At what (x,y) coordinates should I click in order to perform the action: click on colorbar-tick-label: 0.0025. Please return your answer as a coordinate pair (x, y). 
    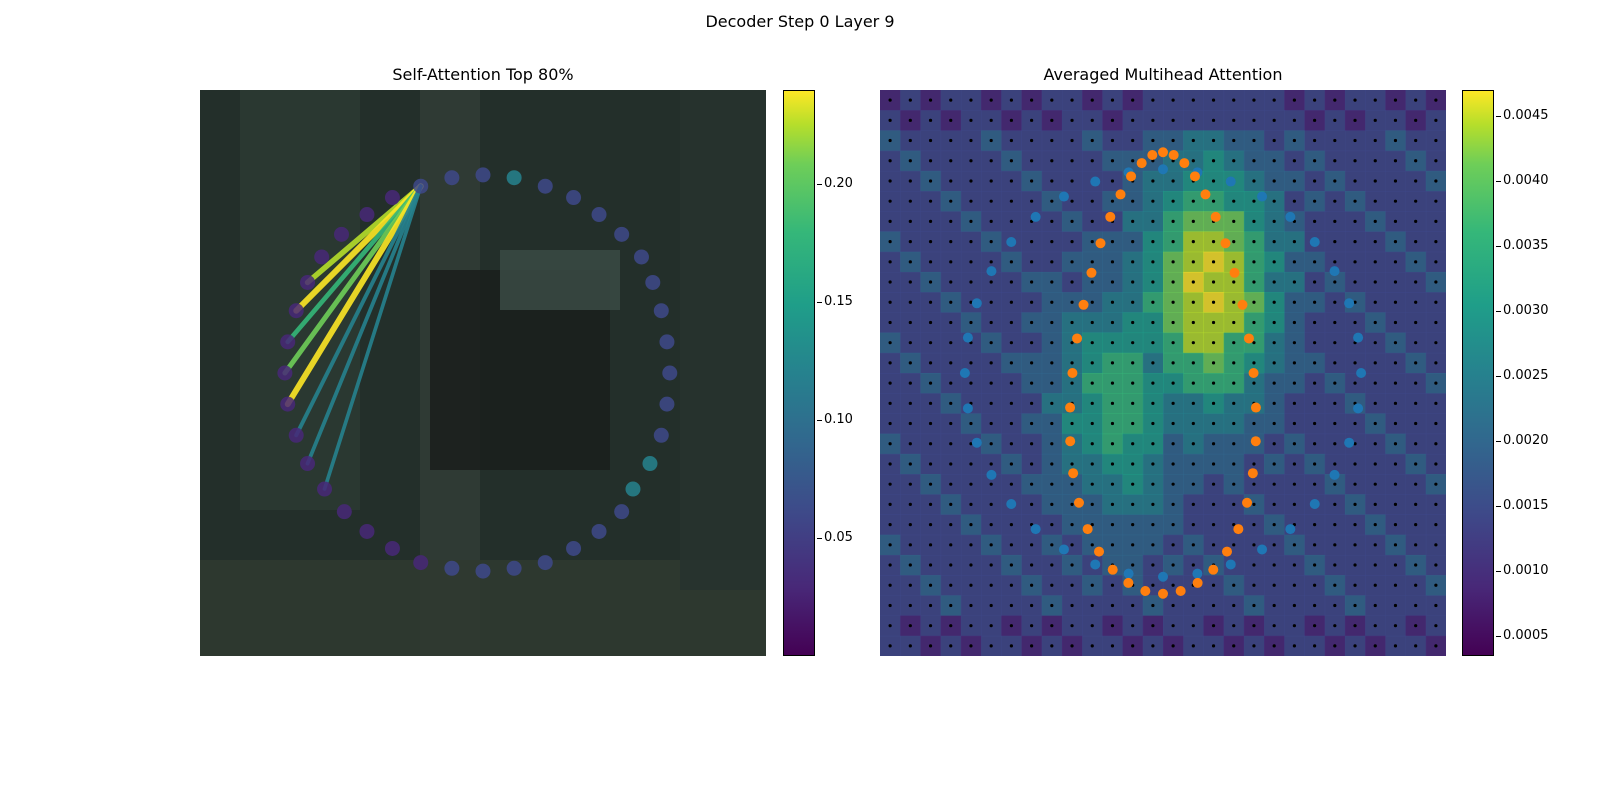
    Looking at the image, I should click on (1522, 376).